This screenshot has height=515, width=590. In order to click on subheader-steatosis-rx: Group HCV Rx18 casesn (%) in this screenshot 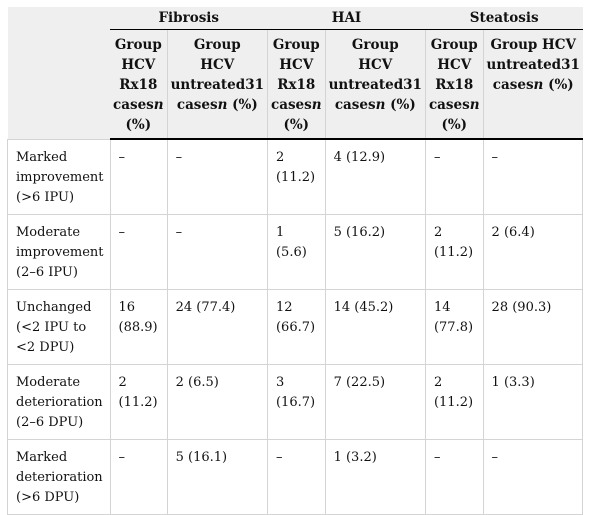, I will do `click(454, 84)`.